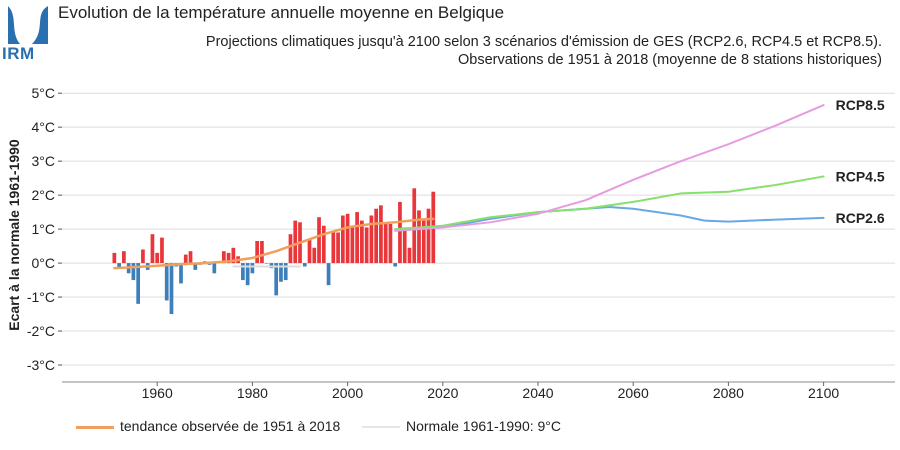 This screenshot has width=900, height=450. What do you see at coordinates (41, 331) in the screenshot?
I see `y-tick-label: -2°C` at bounding box center [41, 331].